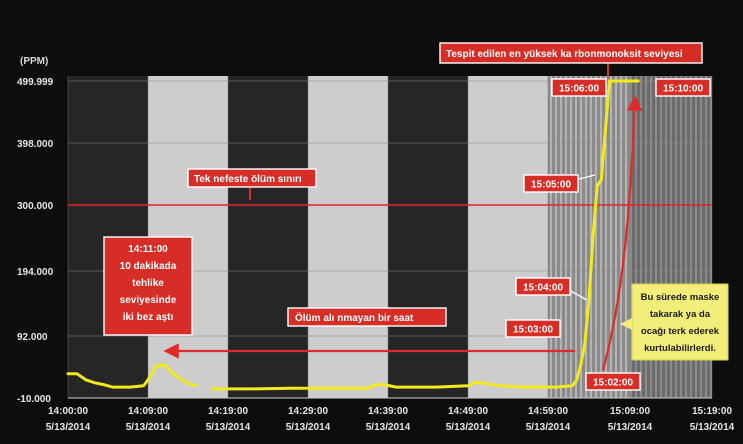 The image size is (743, 444). Describe the element at coordinates (148, 266) in the screenshot. I see `danger-line: 10 dakikada` at that location.